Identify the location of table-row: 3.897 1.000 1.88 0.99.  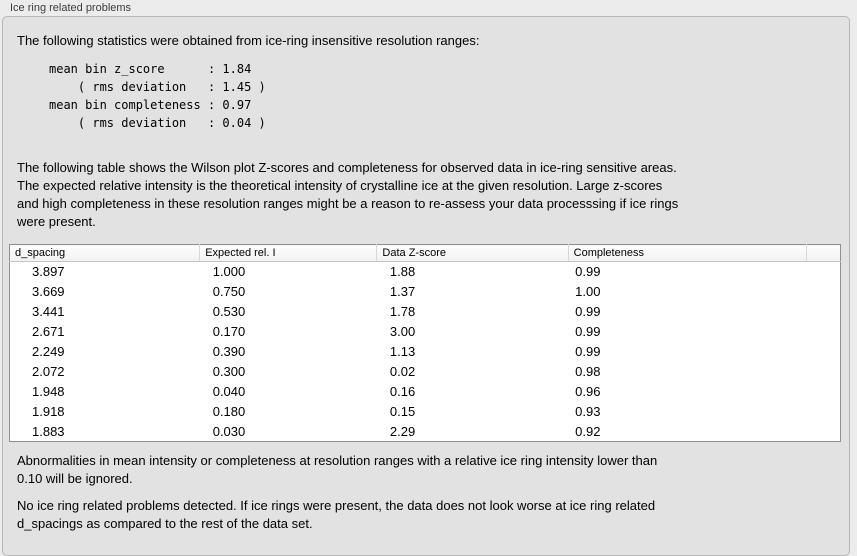
(425, 272).